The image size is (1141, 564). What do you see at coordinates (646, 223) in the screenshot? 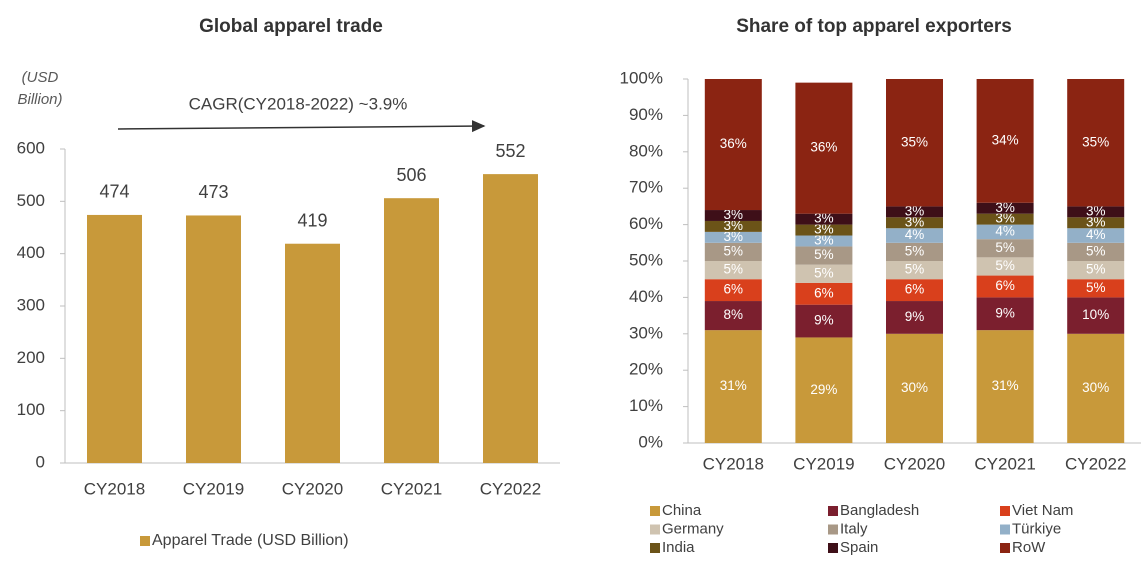
I see `y-tick-label: 60%` at bounding box center [646, 223].